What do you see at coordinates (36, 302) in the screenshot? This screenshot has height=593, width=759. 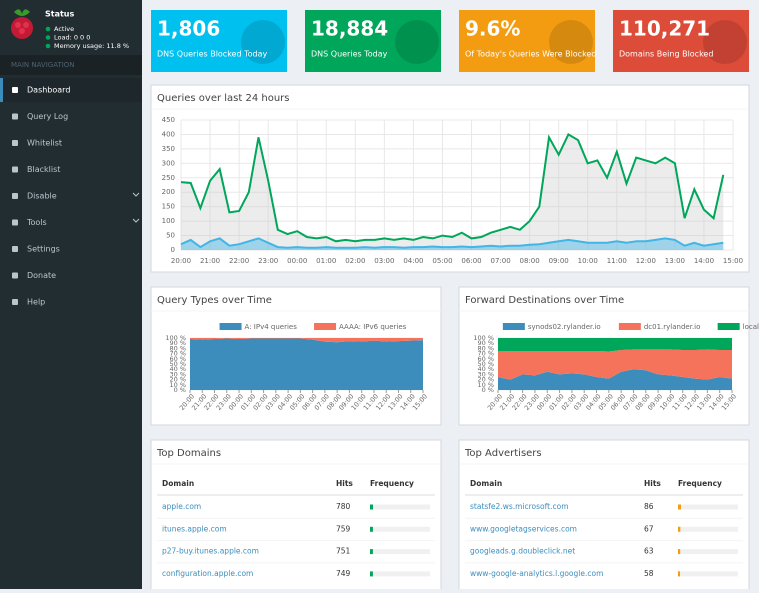 I see `nav-item: Help` at bounding box center [36, 302].